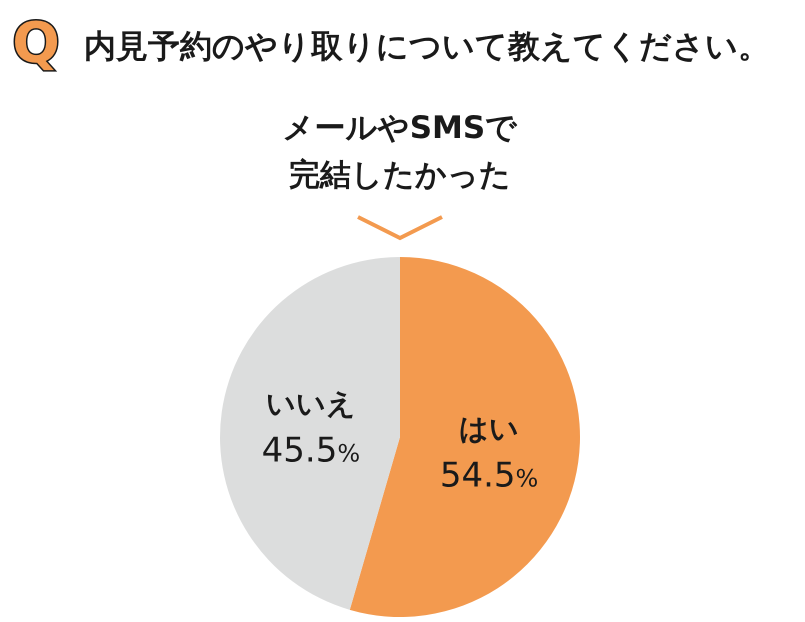 This screenshot has width=805, height=622. Describe the element at coordinates (427, 46) in the screenshot. I see `title: 内見予約のやり取りについて教えてください。` at that location.